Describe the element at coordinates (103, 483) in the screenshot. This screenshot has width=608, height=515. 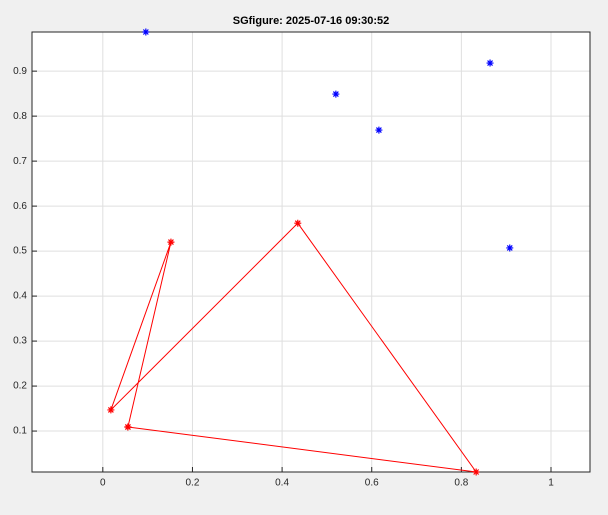
I see `x-tick-label: 0` at that location.